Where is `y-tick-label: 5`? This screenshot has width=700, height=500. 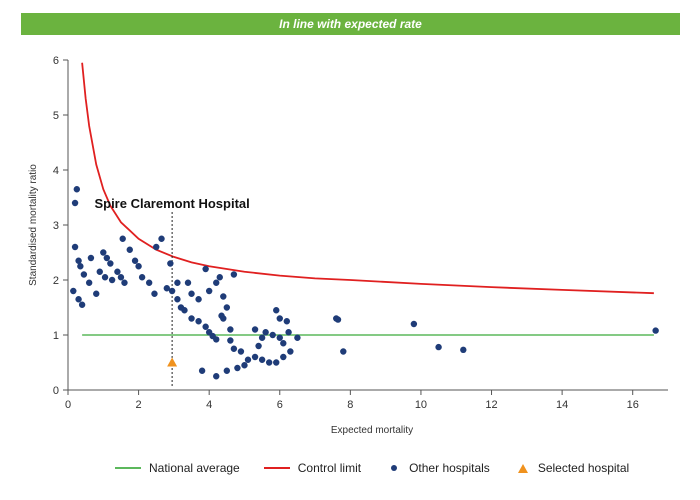 y-tick-label: 5 is located at coordinates (56, 116).